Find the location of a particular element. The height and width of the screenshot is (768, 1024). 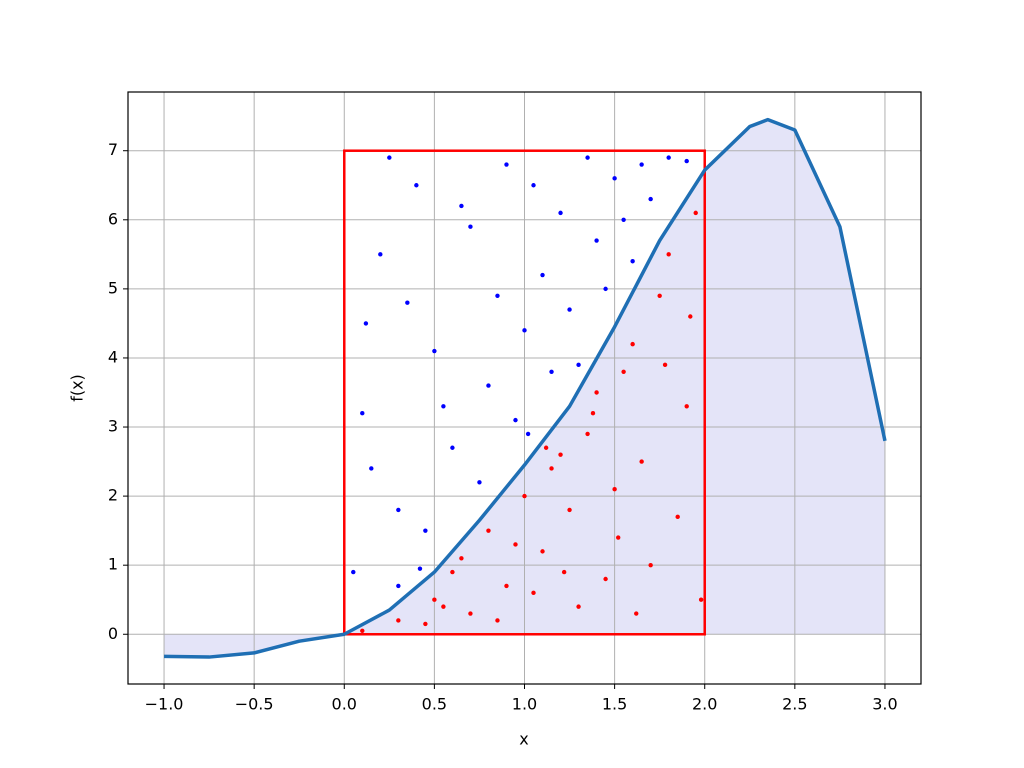

y-tick-label: 0 is located at coordinates (113, 633).